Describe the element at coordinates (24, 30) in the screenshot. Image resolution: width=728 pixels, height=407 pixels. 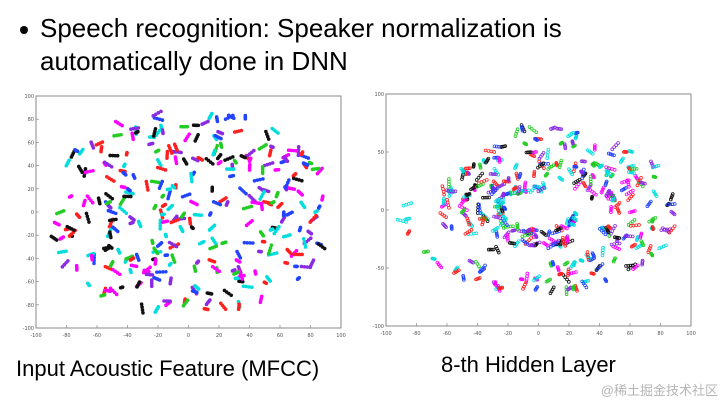
I see `bullet-dot-icon` at that location.